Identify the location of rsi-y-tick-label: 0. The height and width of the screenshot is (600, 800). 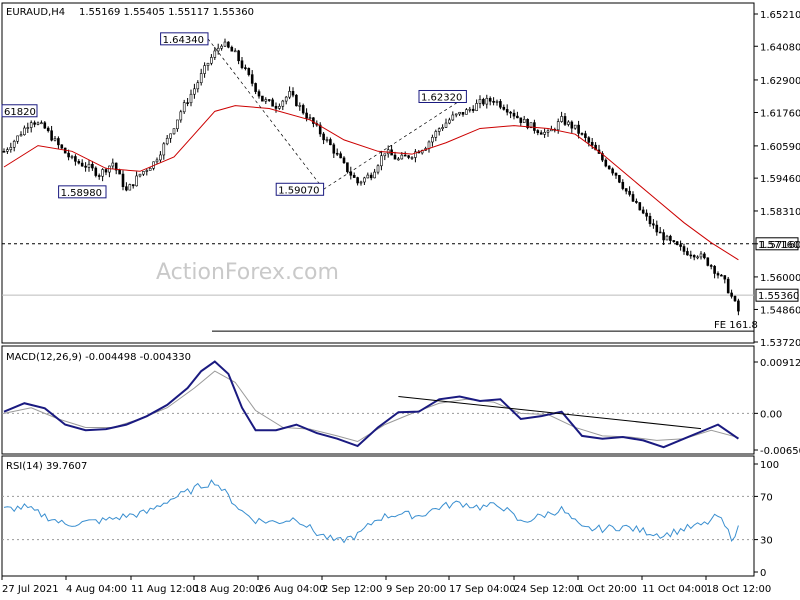
(763, 573).